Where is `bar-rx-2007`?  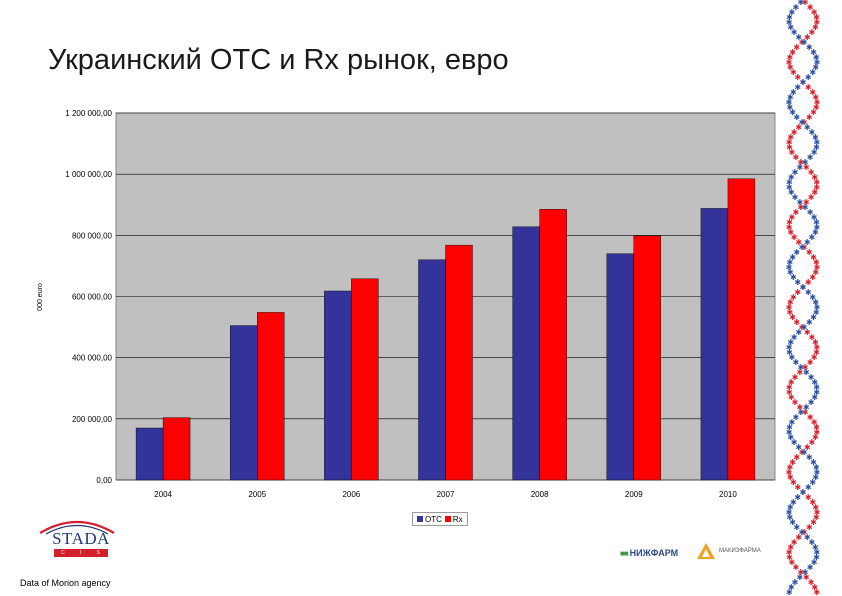
bar-rx-2007 is located at coordinates (459, 362).